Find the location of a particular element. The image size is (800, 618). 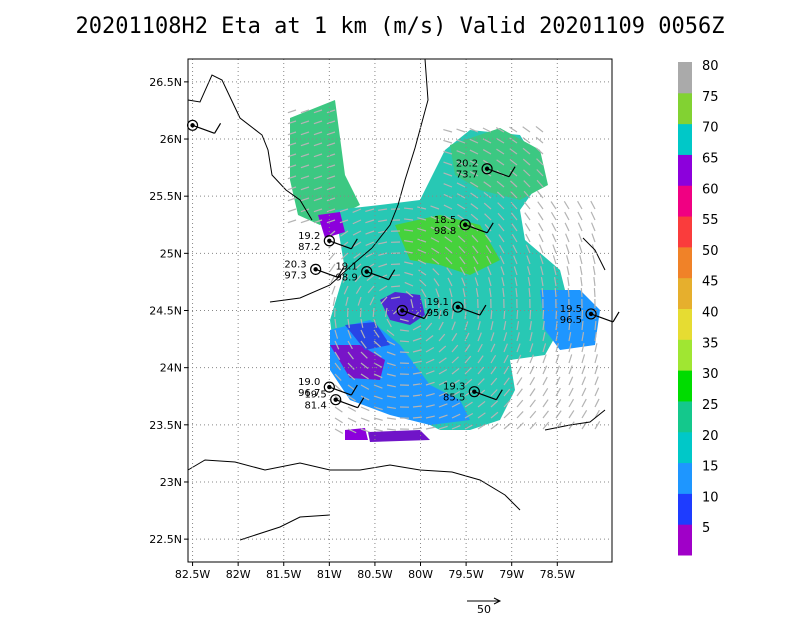

y-tick-label: 25N is located at coordinates (171, 253).